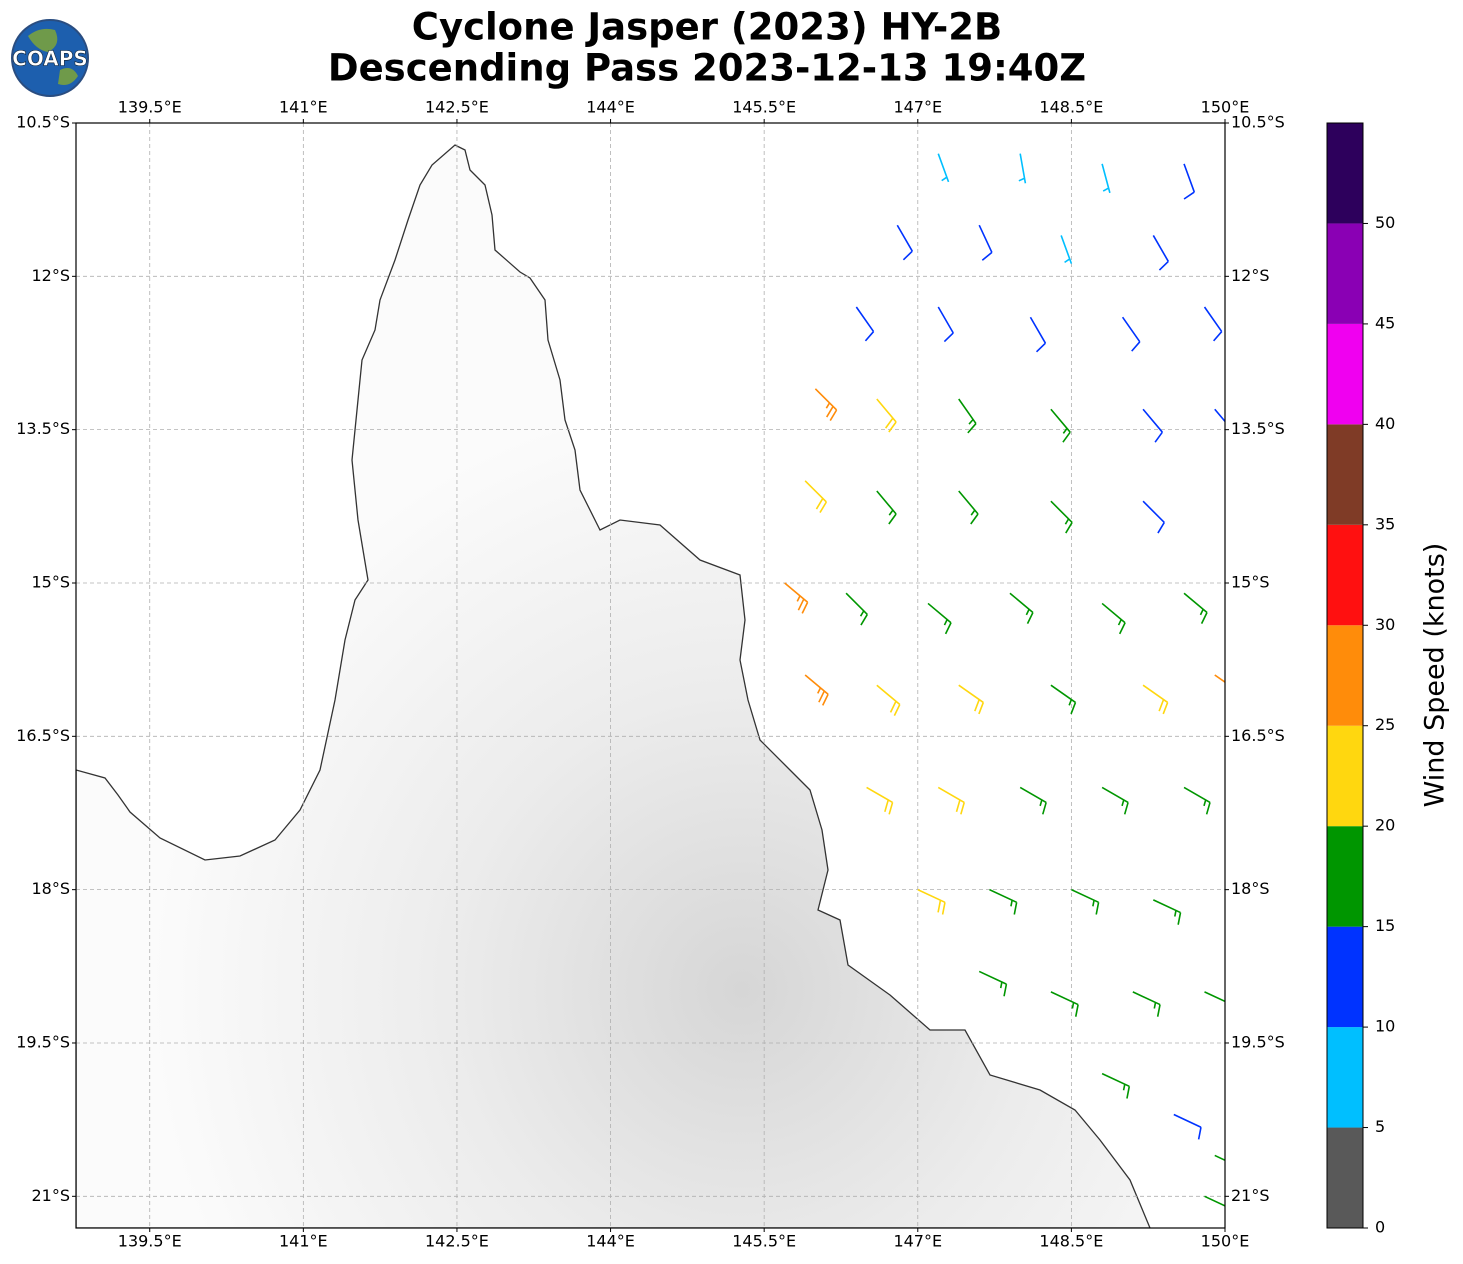  What do you see at coordinates (1385, 523) in the screenshot?
I see `colorbar-tick-label: 35` at bounding box center [1385, 523].